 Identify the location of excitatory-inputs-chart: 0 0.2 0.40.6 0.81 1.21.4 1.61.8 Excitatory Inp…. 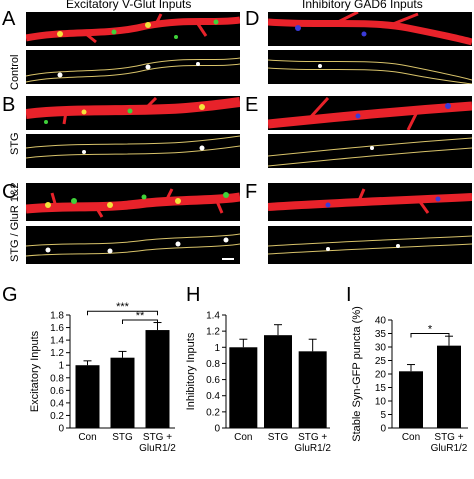
(102, 377).